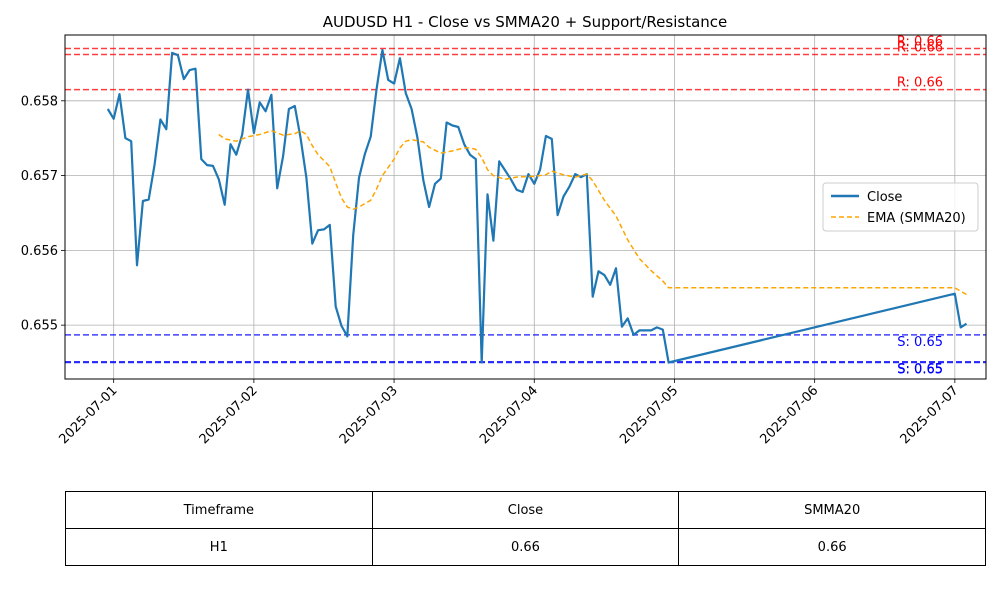  I want to click on table-header-cell: Timeframe, so click(219, 510).